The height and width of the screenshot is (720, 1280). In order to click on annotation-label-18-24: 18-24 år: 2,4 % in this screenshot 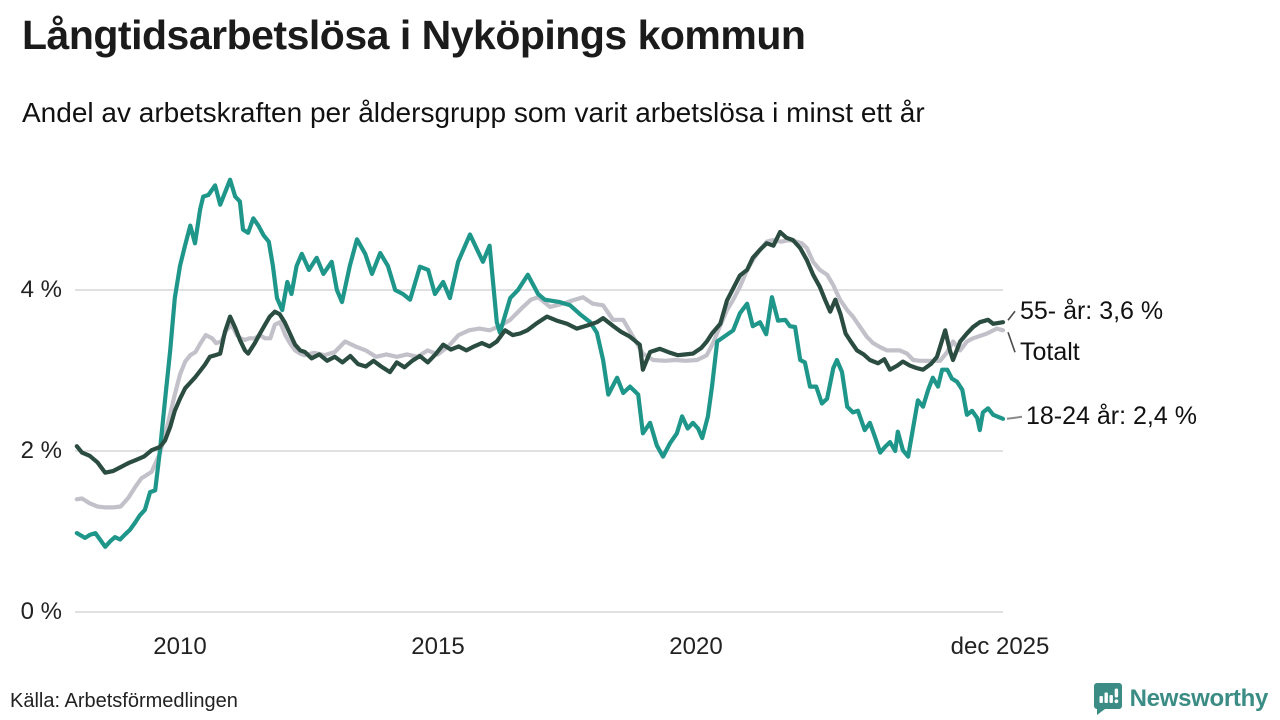, I will do `click(1111, 415)`.